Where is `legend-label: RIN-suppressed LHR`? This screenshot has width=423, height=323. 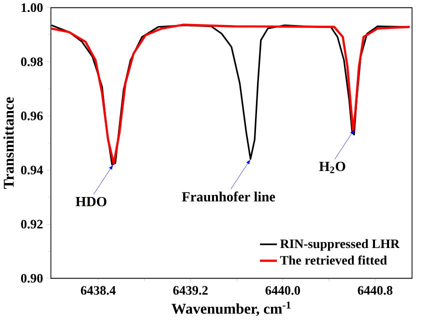 legend-label: RIN-suppressed LHR is located at coordinates (340, 245).